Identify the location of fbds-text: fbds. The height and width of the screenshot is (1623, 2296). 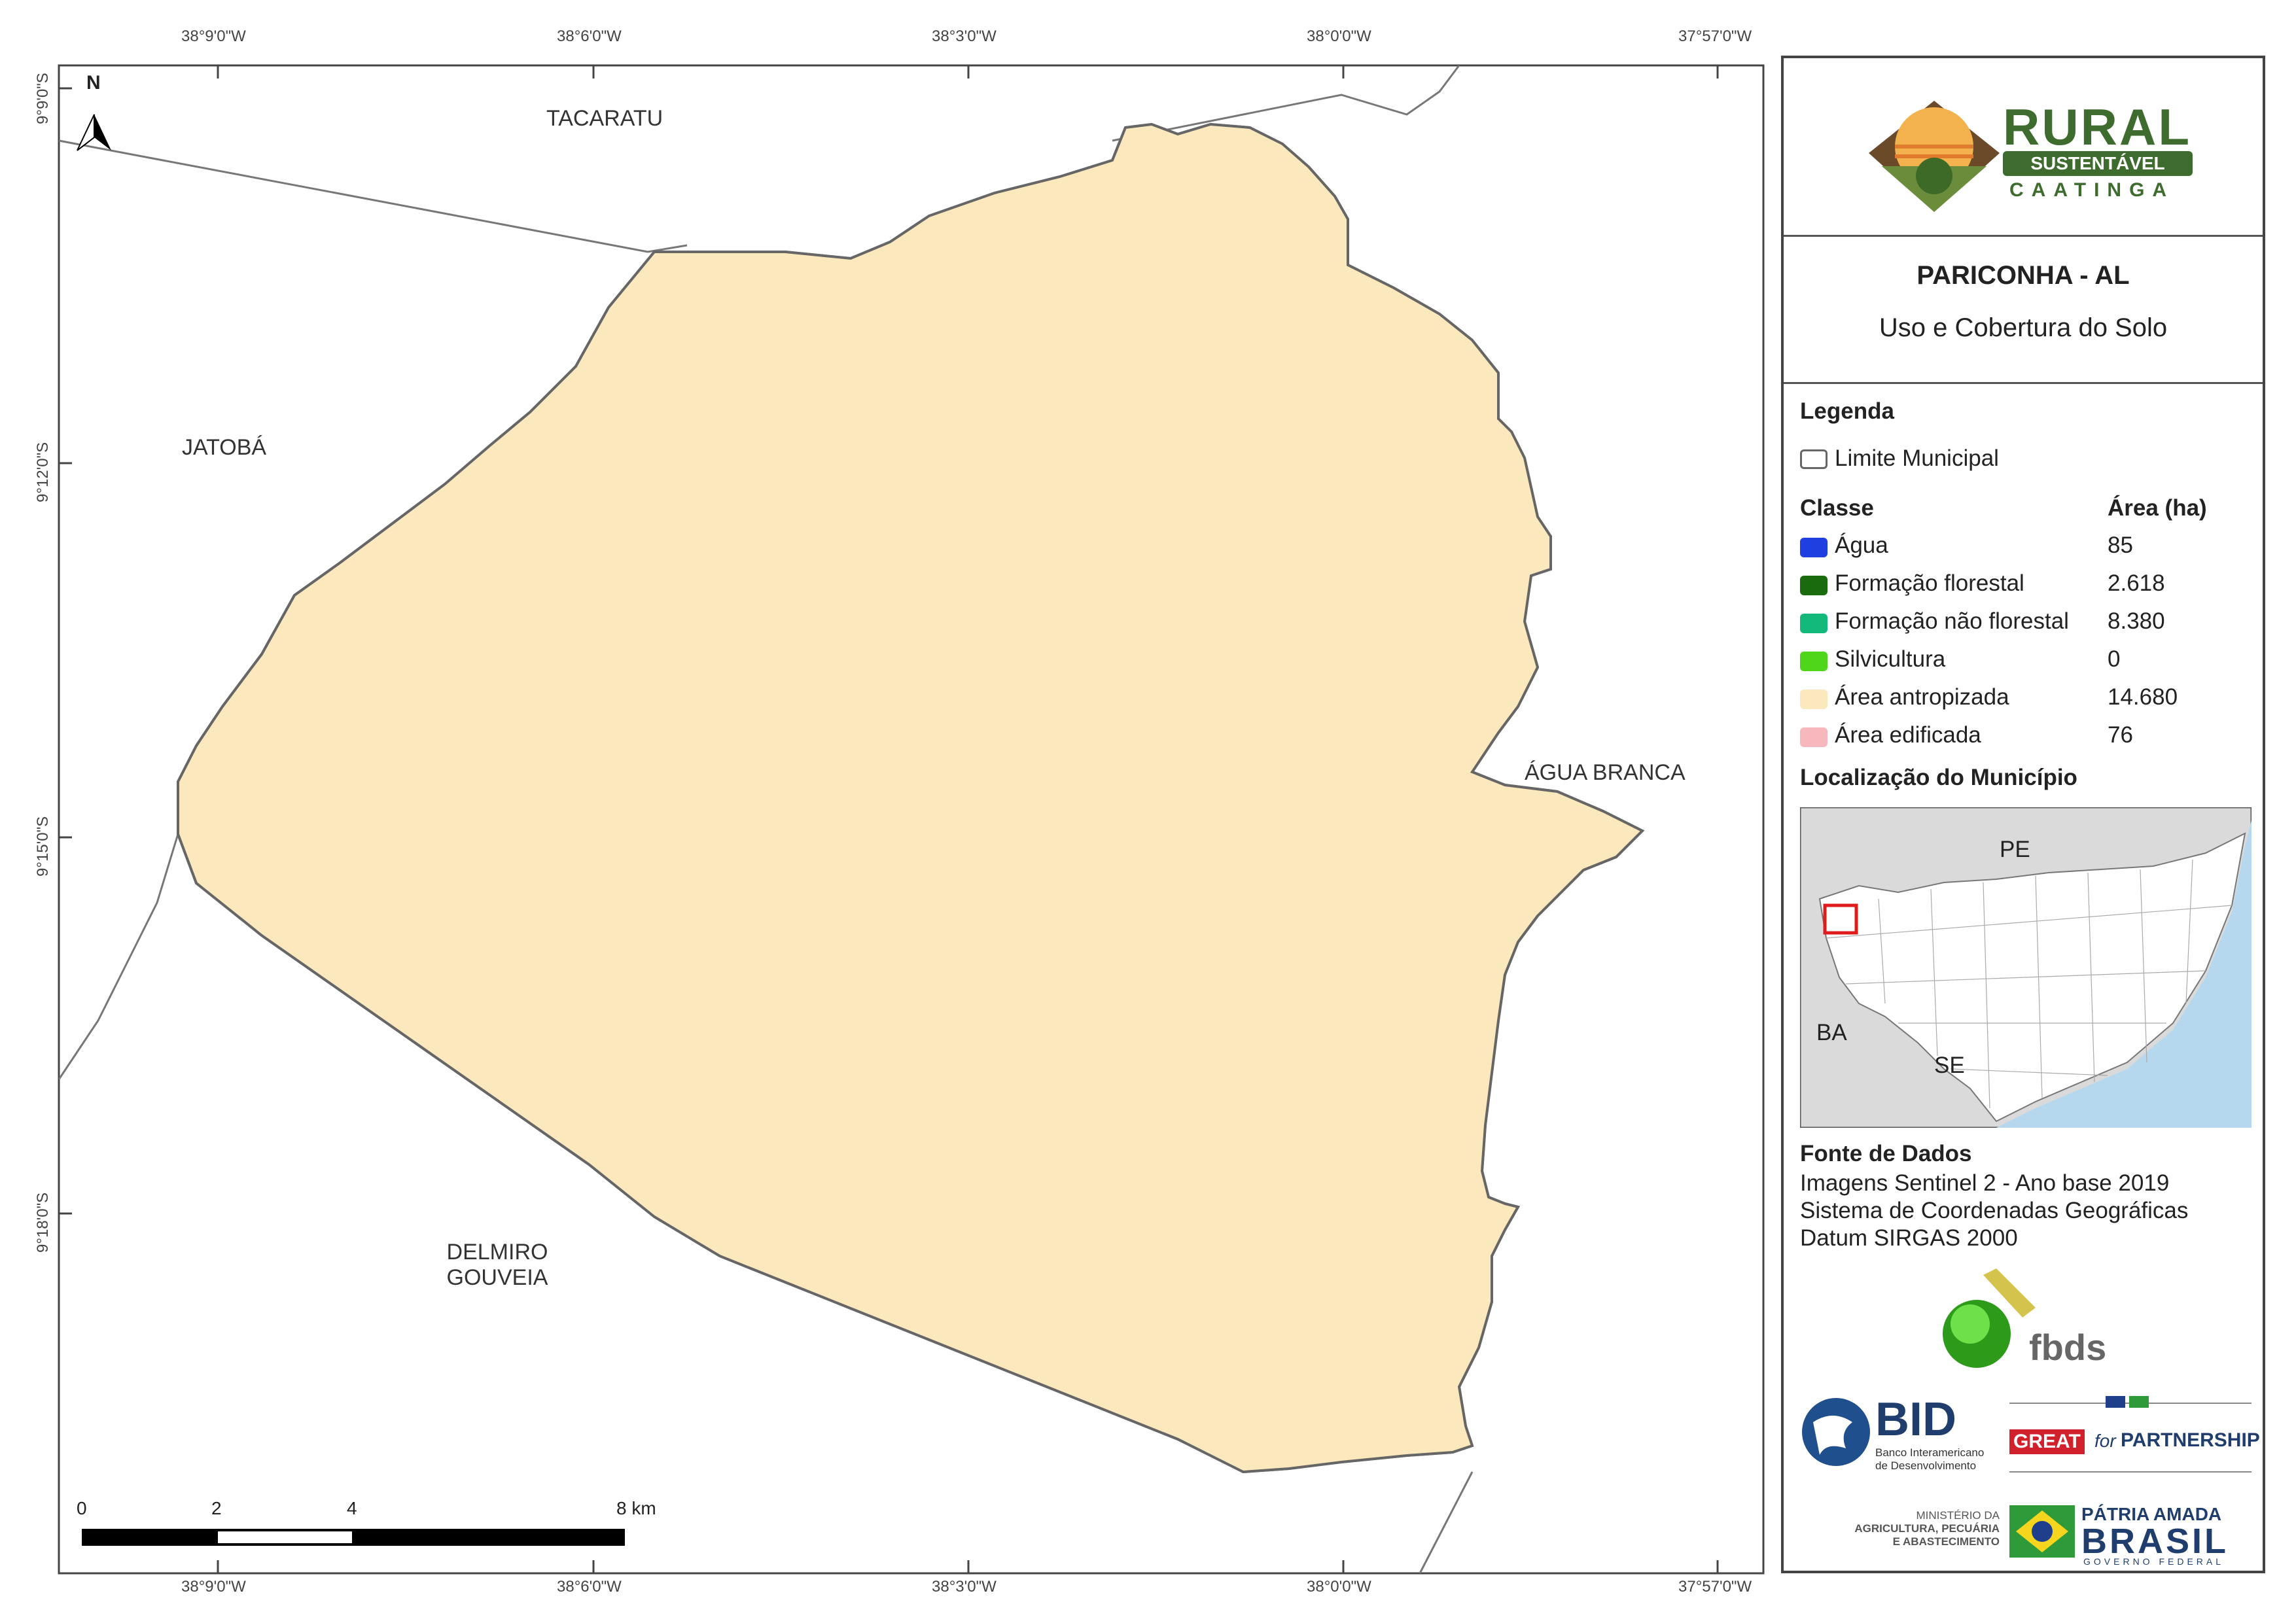
(2068, 1348).